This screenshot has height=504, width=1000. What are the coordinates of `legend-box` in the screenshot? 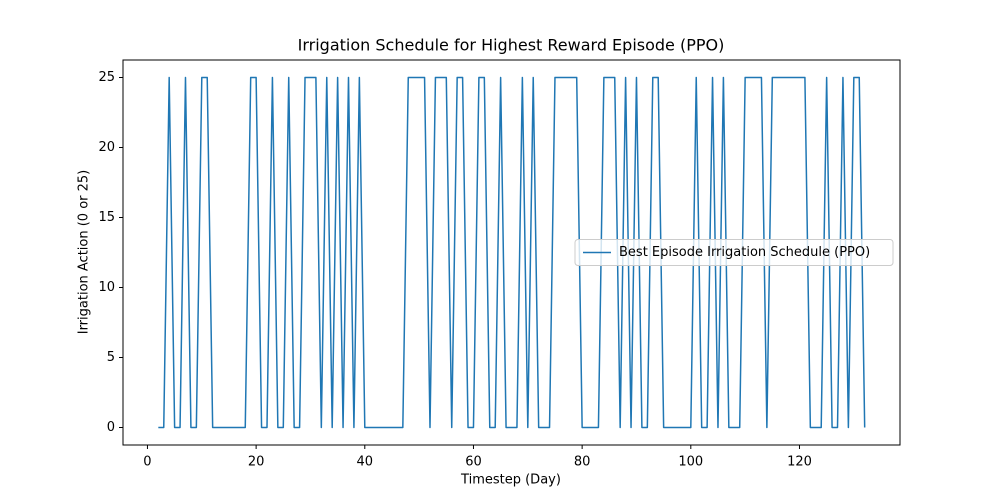 It's located at (734, 252).